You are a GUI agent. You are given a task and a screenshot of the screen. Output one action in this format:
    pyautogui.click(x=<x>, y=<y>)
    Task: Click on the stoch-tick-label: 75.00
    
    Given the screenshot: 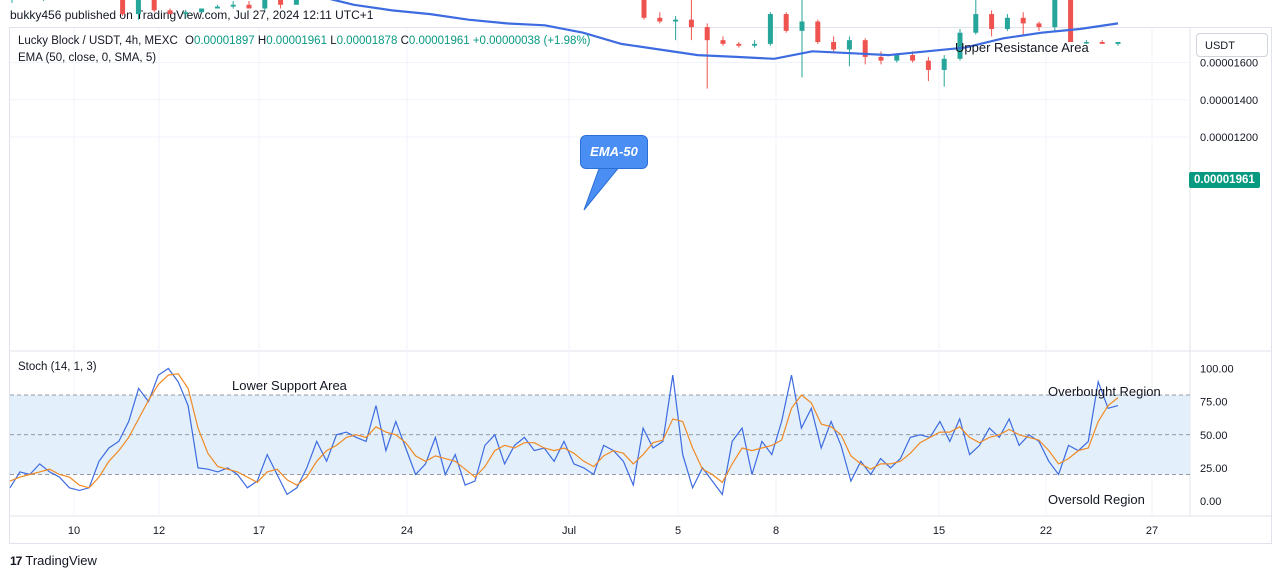 What is the action you would take?
    pyautogui.click(x=1214, y=403)
    